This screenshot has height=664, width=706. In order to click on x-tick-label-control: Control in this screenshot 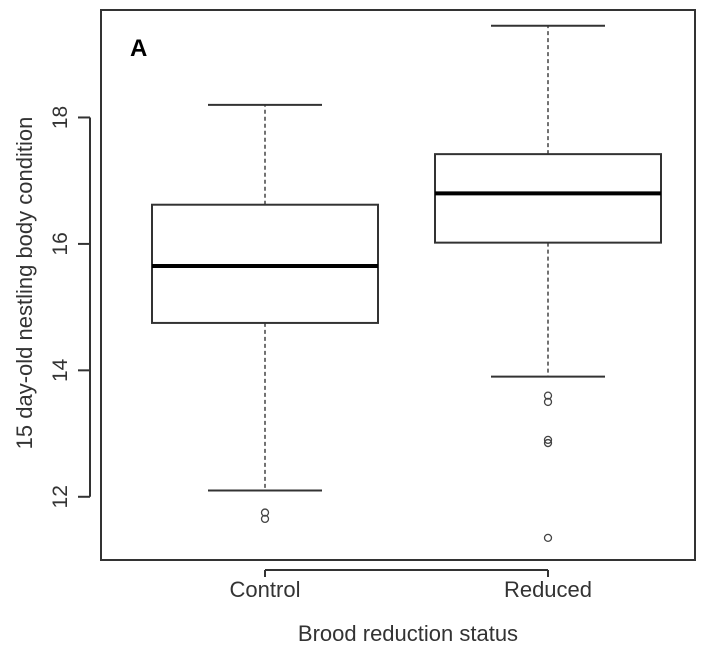, I will do `click(265, 589)`.